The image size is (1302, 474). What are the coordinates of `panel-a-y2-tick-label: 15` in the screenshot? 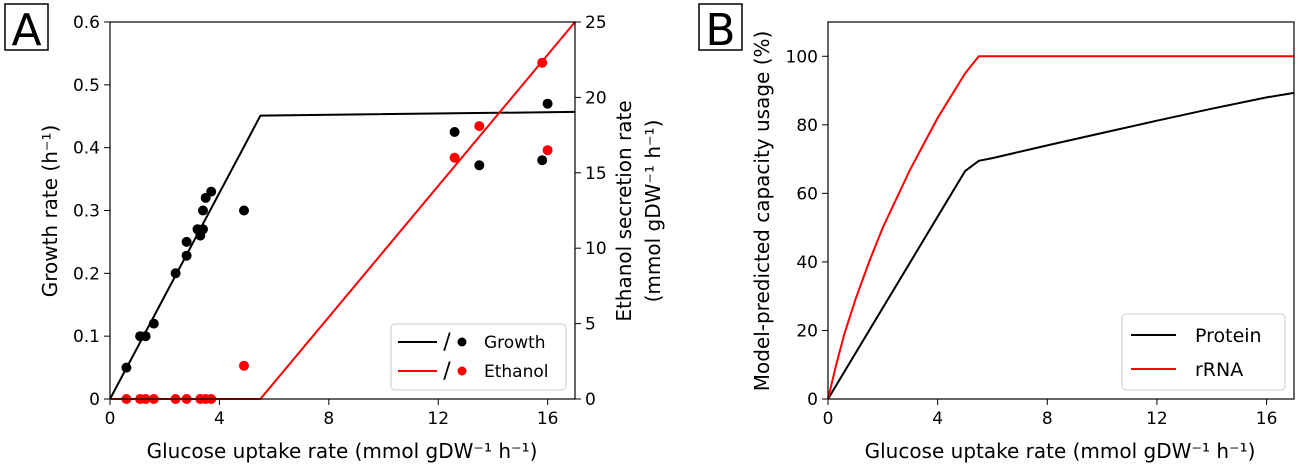 It's located at (596, 174).